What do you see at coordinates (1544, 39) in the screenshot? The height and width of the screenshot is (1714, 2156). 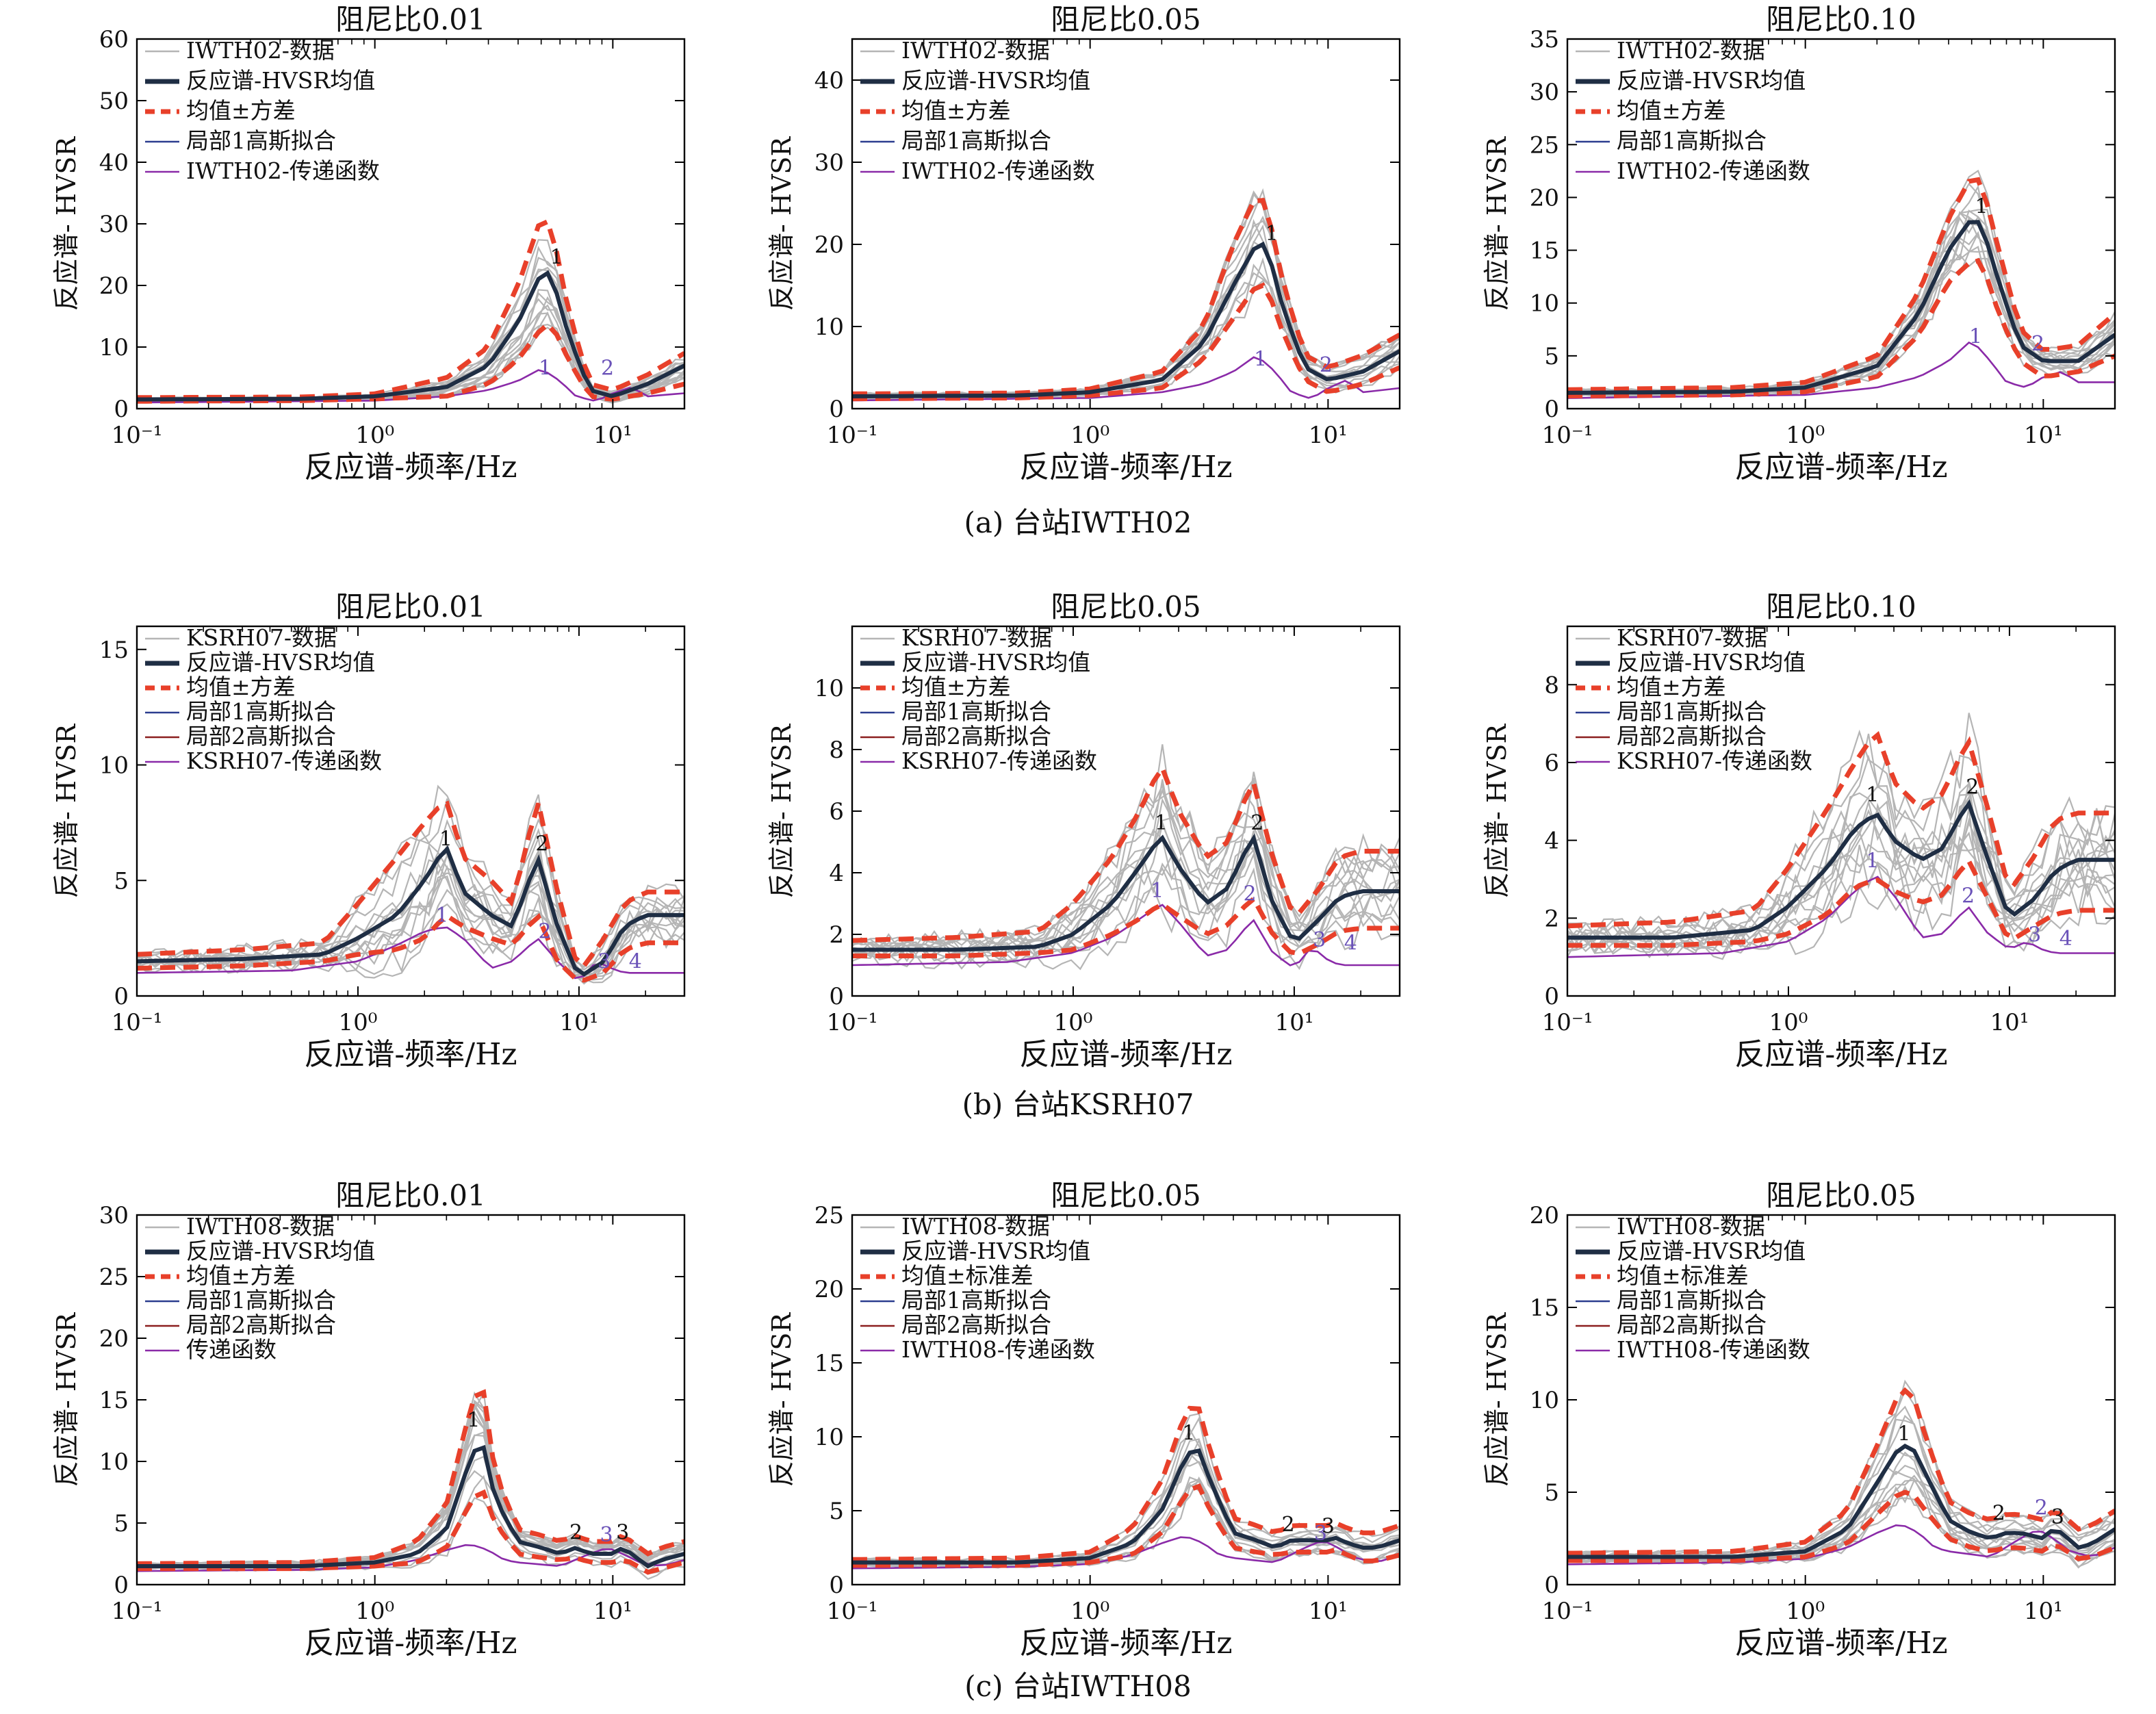 I see `y-tick-label: 35` at bounding box center [1544, 39].